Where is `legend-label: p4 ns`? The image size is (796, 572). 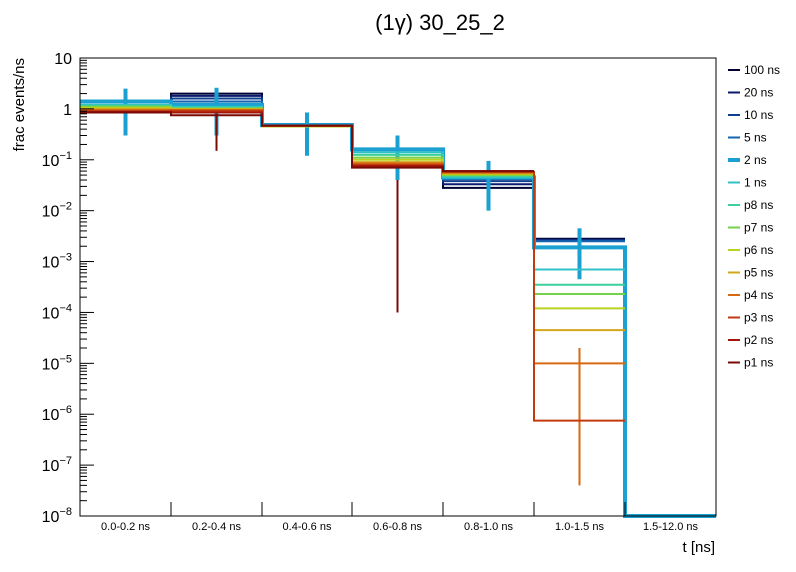 legend-label: p4 ns is located at coordinates (758, 295).